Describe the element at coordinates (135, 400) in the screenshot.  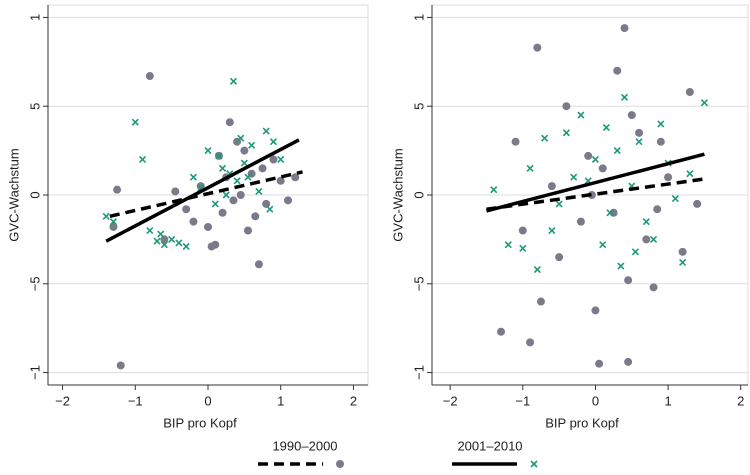
I see `x-tick-label: −1` at that location.